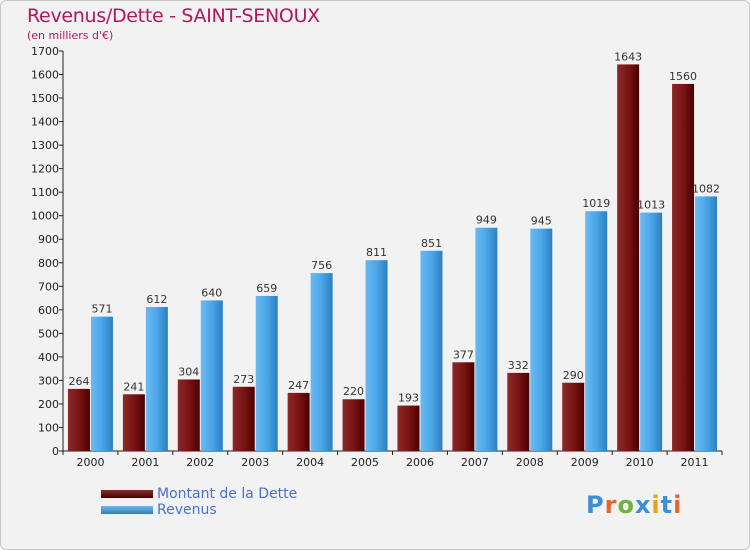  What do you see at coordinates (298, 385) in the screenshot?
I see `data-label-dette: 247` at bounding box center [298, 385].